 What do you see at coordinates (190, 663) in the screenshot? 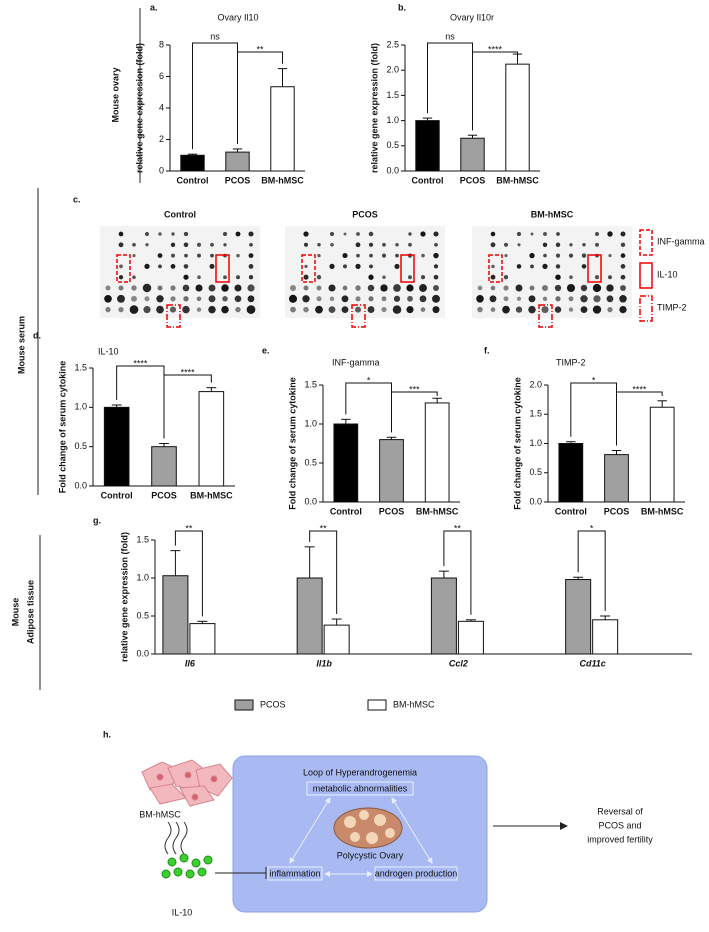
I see `x-tick-label: Il6` at bounding box center [190, 663].